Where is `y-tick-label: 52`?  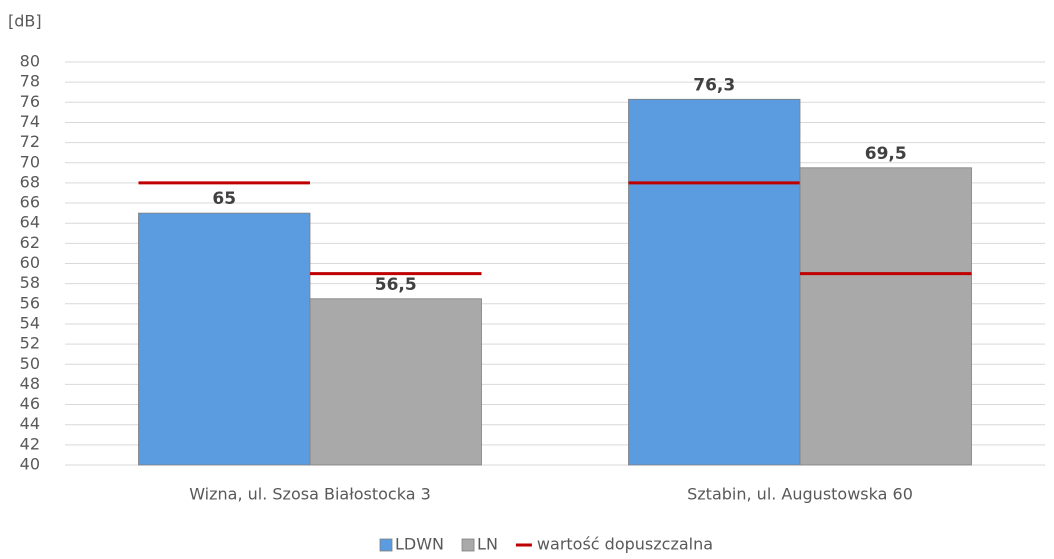 y-tick-label: 52 is located at coordinates (30, 343).